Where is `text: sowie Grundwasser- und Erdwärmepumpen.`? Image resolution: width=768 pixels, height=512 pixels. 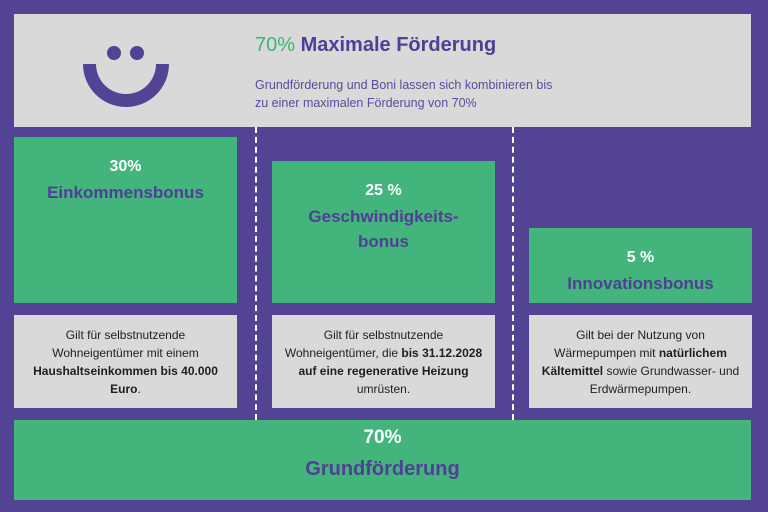 text: sowie Grundwasser- und Erdwärmepumpen. is located at coordinates (664, 379).